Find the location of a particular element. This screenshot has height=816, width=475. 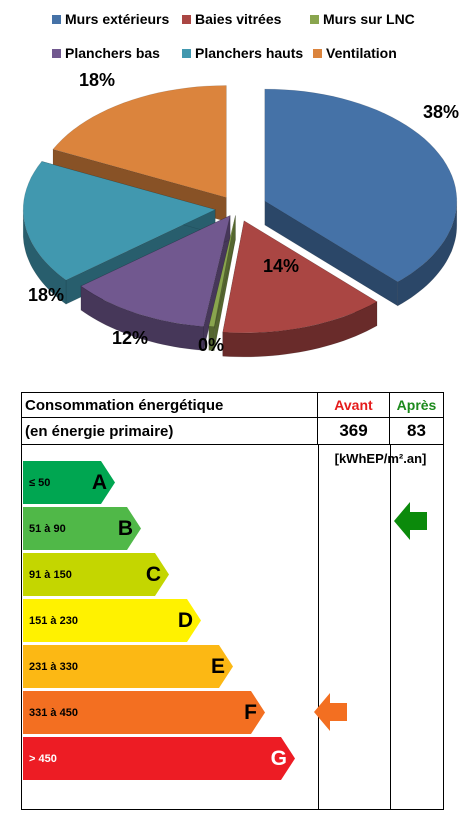

legend-item-ventilation: Ventilation is located at coordinates (355, 53).